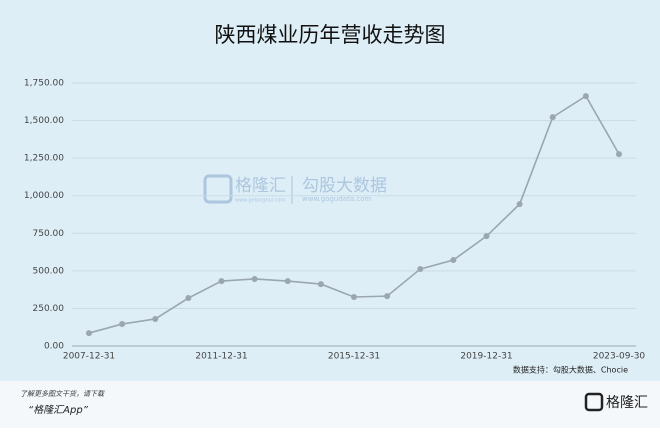  What do you see at coordinates (44, 84) in the screenshot?
I see `y-tick-label: 1,750.00` at bounding box center [44, 84].